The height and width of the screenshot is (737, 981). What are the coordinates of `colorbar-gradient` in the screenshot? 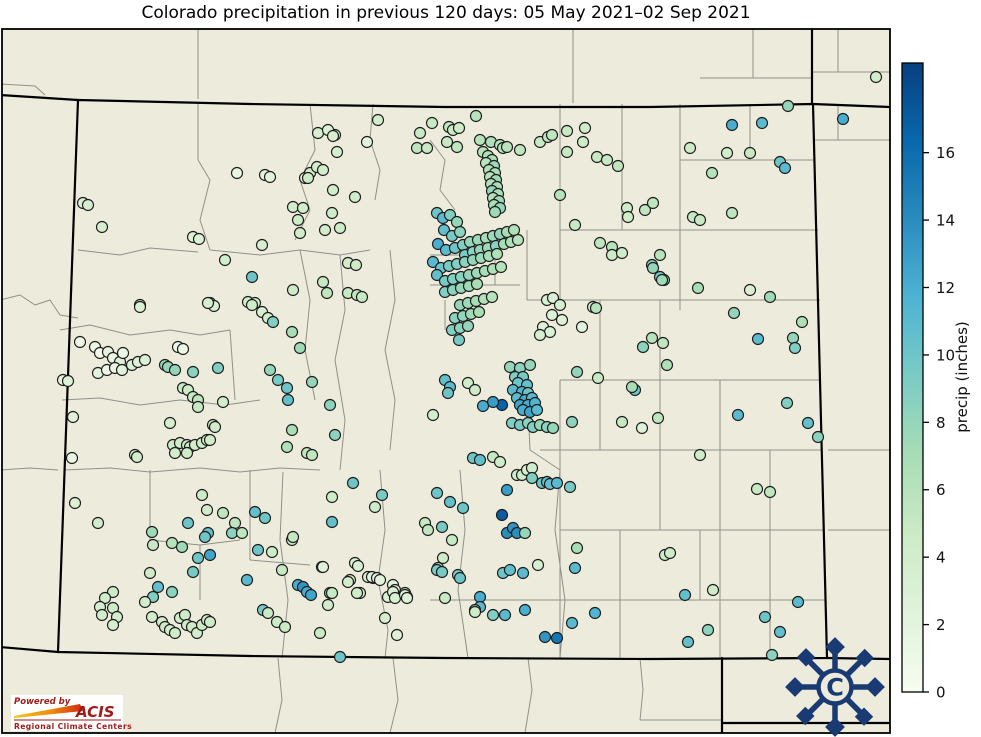 It's located at (912, 377).